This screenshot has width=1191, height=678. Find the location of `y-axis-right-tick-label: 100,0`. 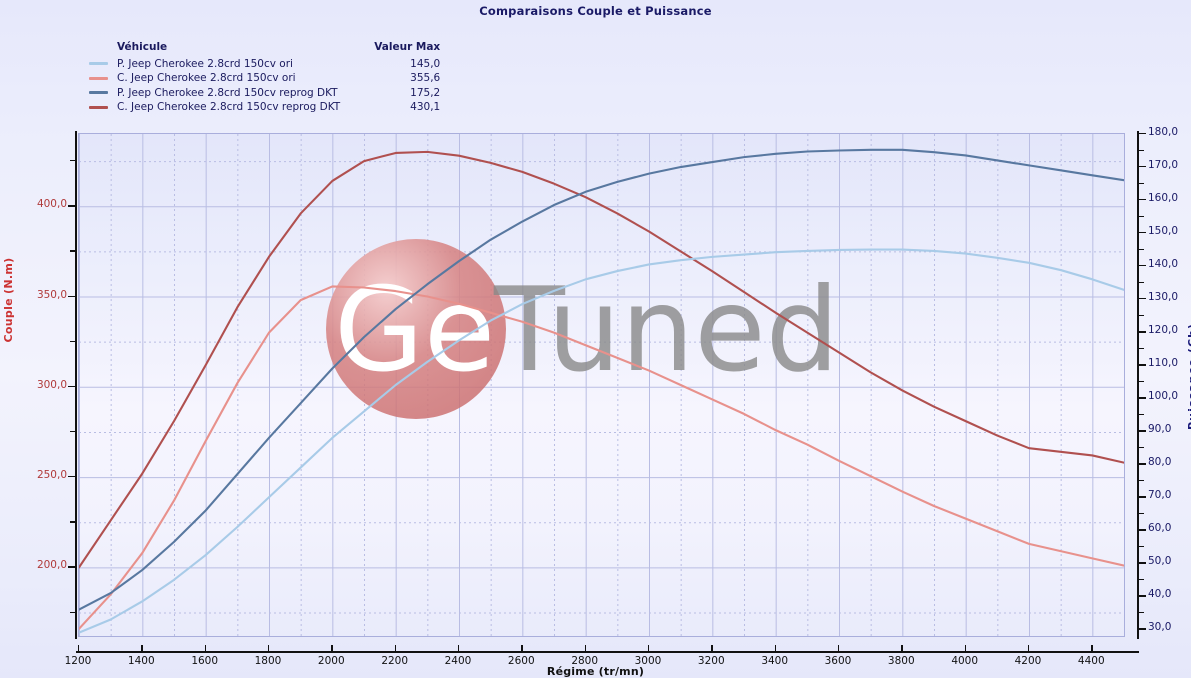

y-axis-right-tick-label: 100,0 is located at coordinates (1163, 396).